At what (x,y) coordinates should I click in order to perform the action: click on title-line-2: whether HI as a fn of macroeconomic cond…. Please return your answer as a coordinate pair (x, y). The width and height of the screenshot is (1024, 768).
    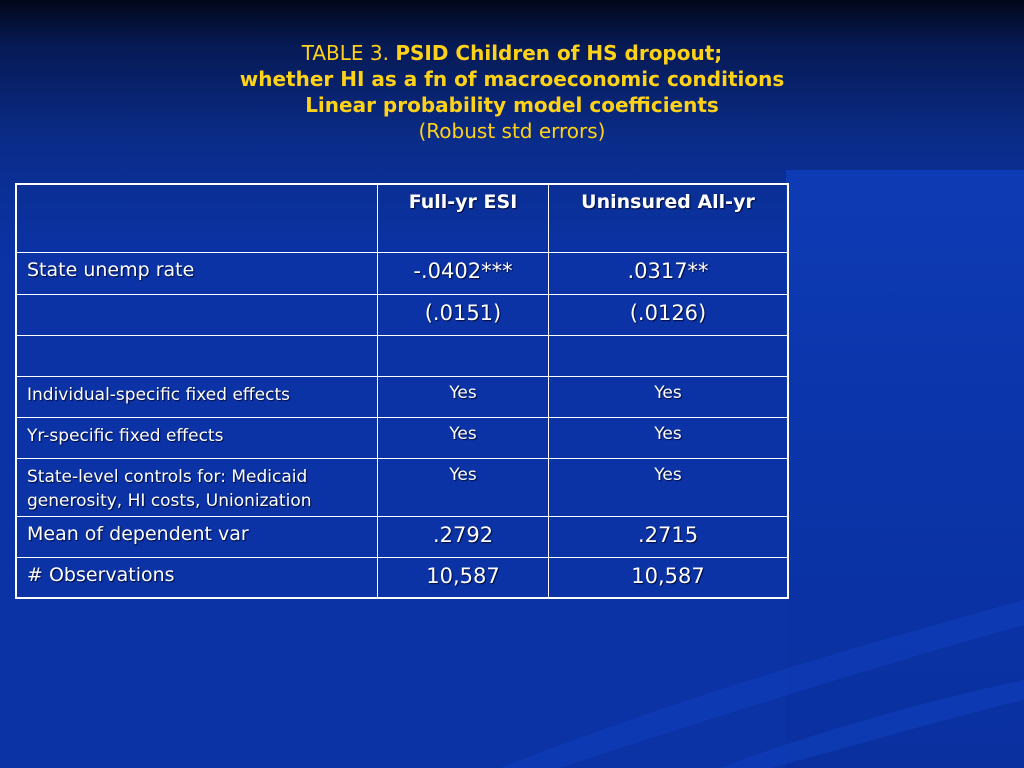
    Looking at the image, I should click on (512, 79).